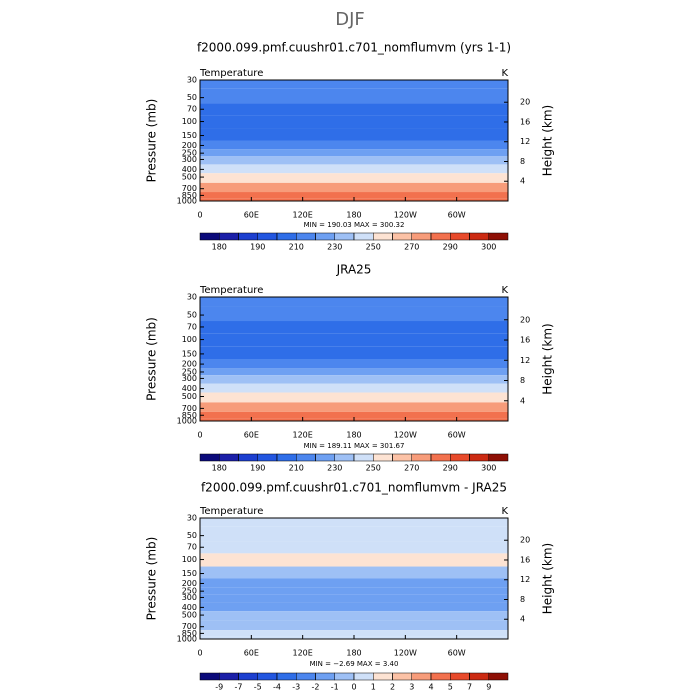 The image size is (700, 700). What do you see at coordinates (354, 225) in the screenshot?
I see `stats: MIN = 190.03 MAX = 300.32` at bounding box center [354, 225].